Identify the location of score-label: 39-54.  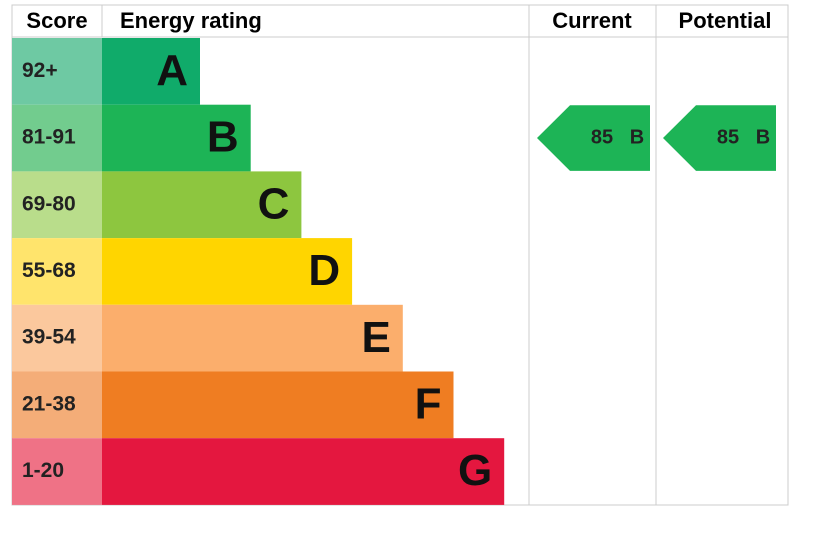
(49, 337).